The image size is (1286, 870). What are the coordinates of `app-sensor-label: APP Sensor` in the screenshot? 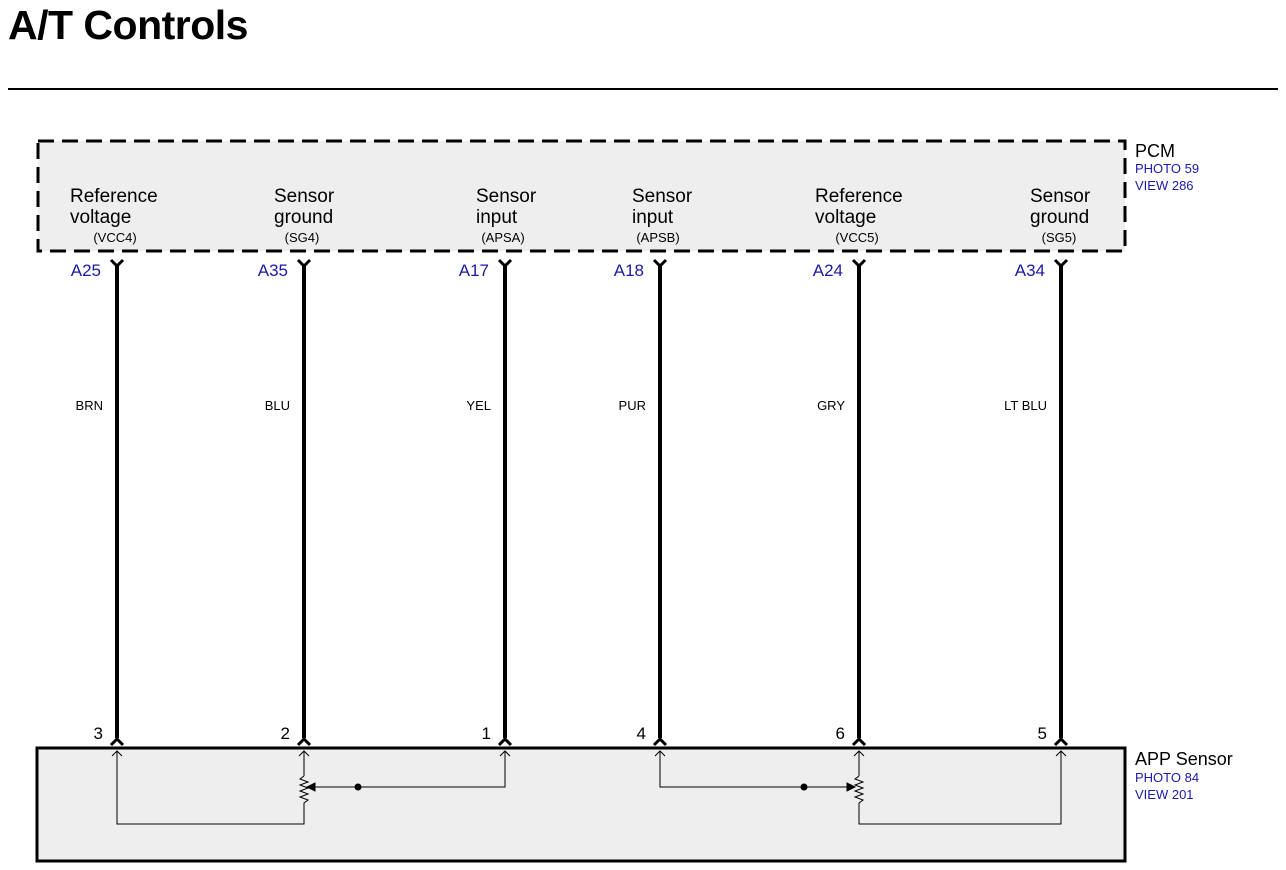 It's located at (1184, 759).